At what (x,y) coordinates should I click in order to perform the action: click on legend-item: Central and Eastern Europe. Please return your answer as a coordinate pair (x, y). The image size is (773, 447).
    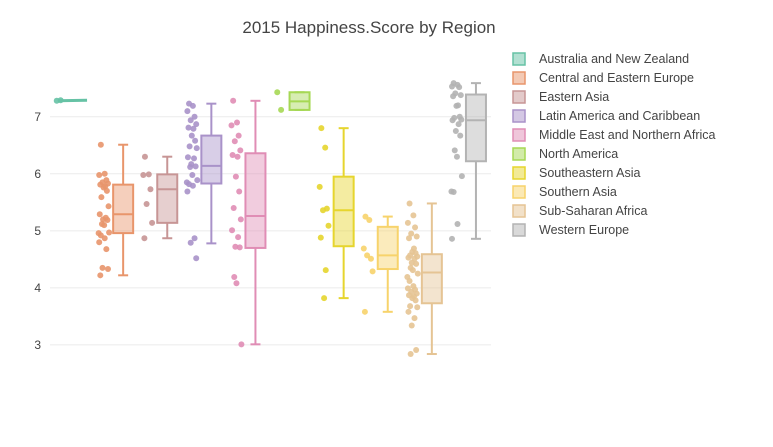
    Looking at the image, I should click on (603, 78).